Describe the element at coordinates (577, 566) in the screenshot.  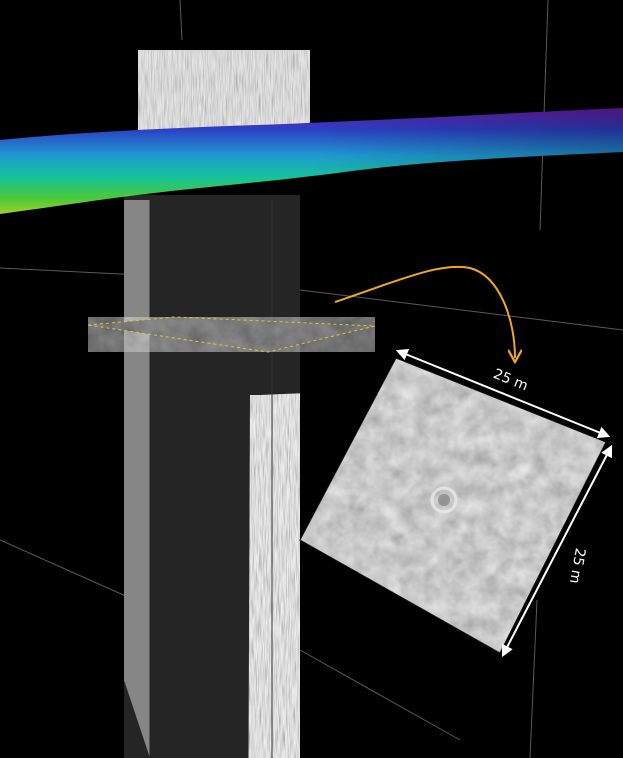
I see `dimension-right-label: 25 m` at that location.